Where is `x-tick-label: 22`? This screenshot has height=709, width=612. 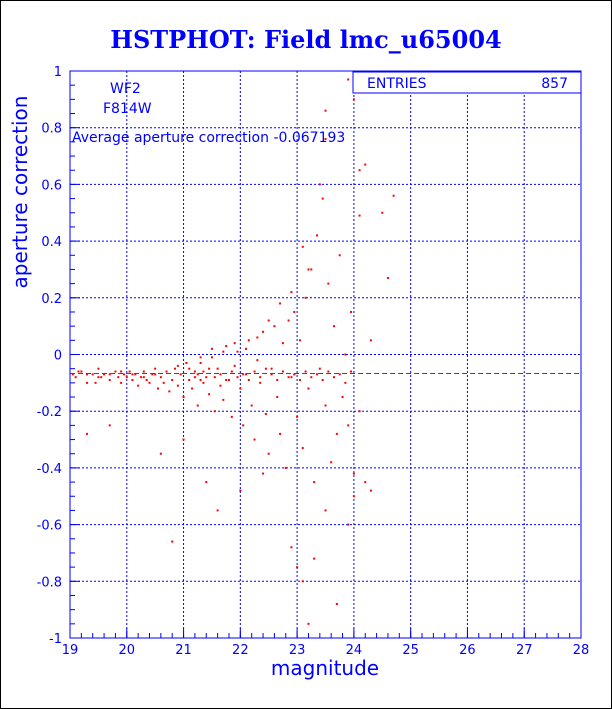
x-tick-label: 22 is located at coordinates (240, 650).